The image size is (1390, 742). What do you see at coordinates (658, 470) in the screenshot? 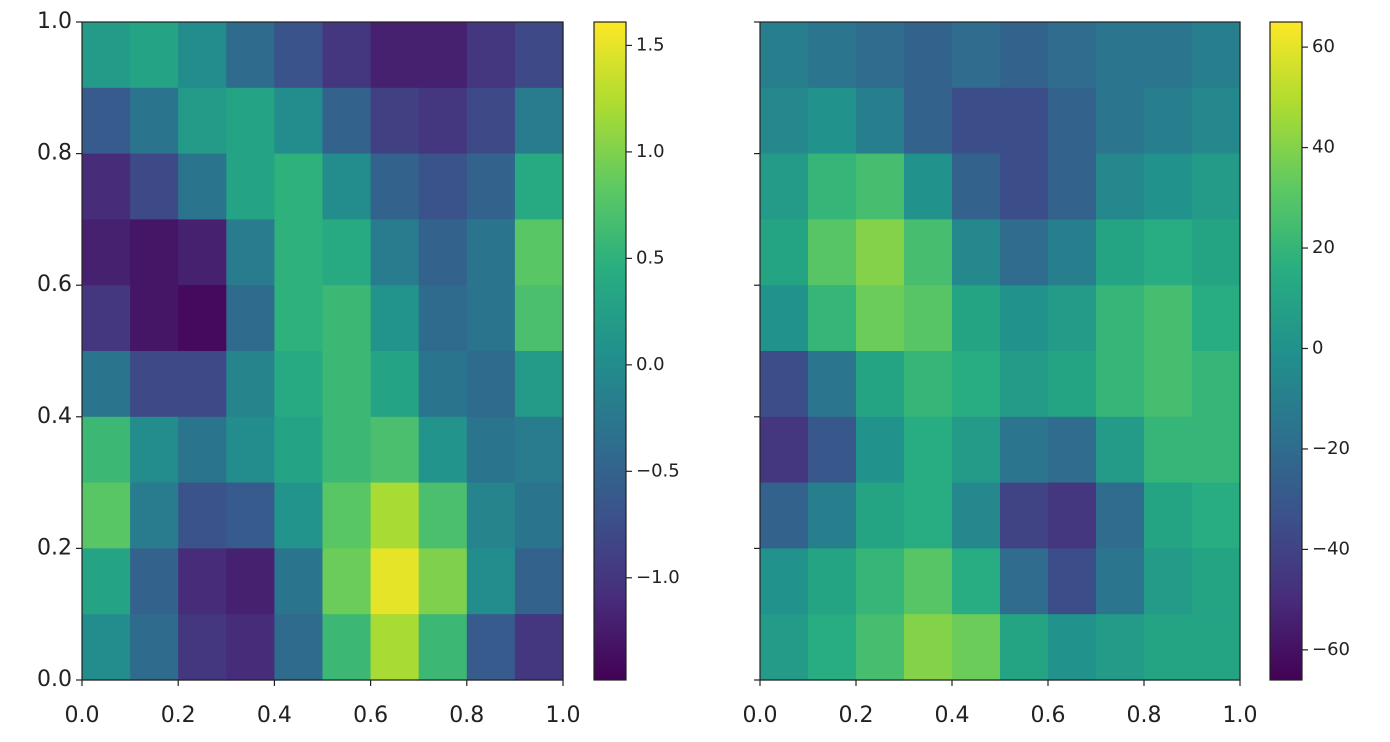
I see `colorbar-tick-label: −0.5` at bounding box center [658, 470].